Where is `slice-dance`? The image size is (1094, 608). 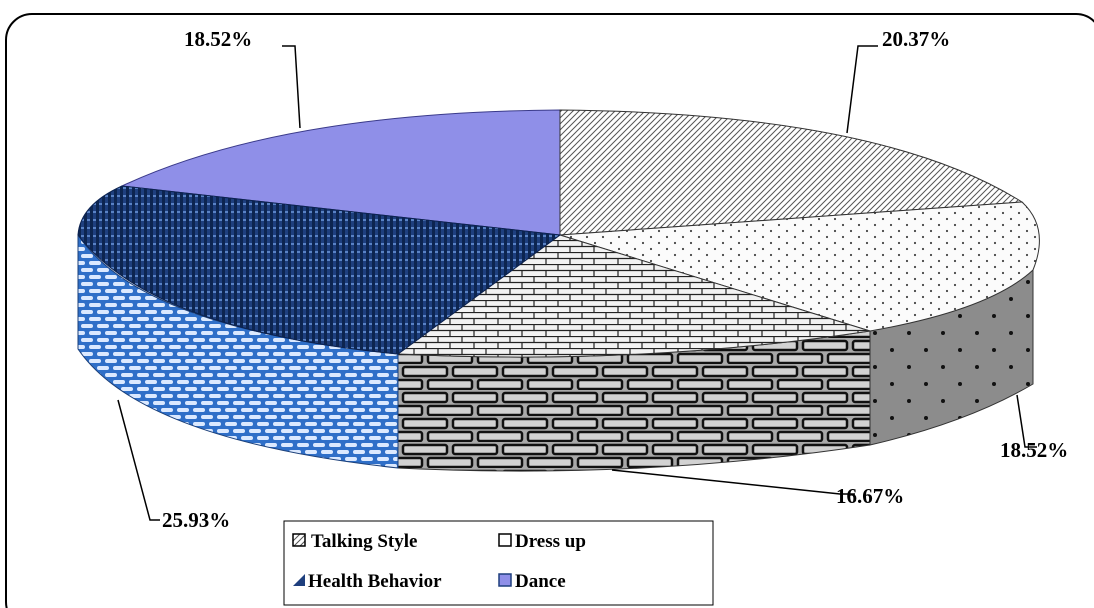 slice-dance is located at coordinates (340, 172).